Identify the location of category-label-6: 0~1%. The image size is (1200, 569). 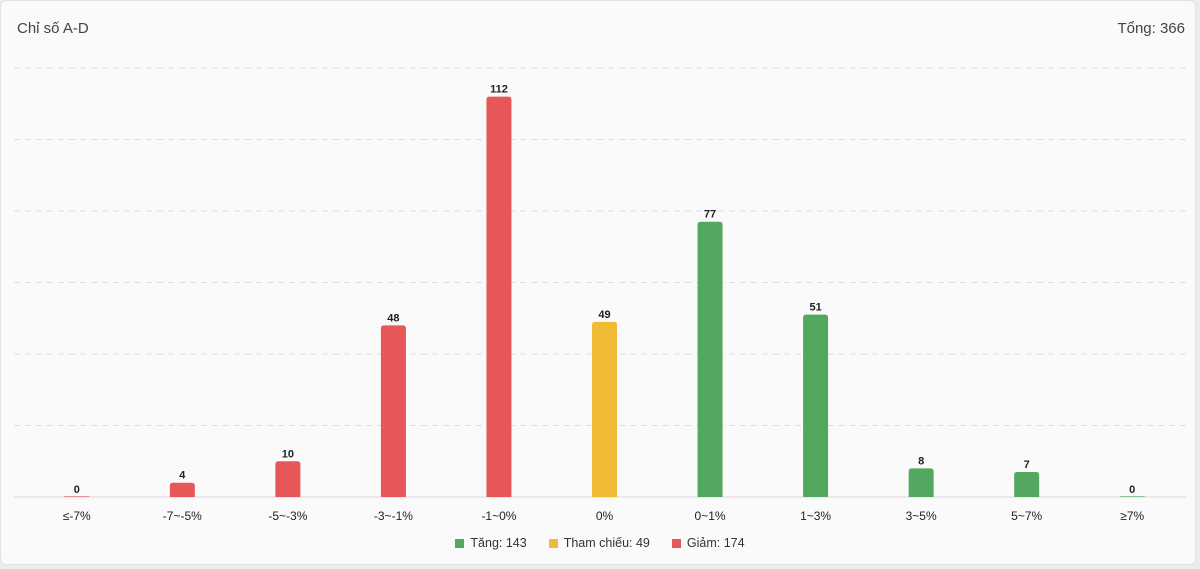
(710, 516).